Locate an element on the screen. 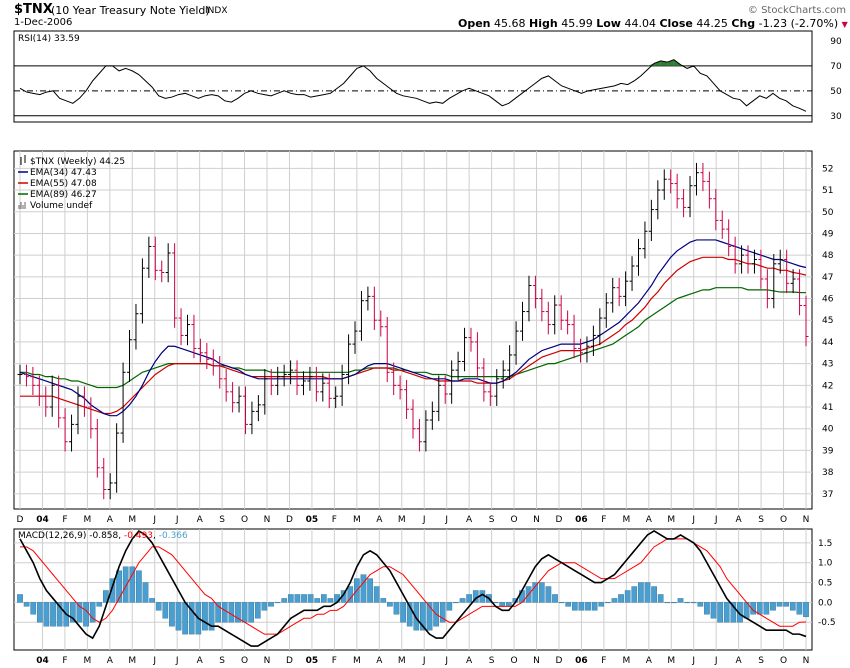 This screenshot has height=668, width=850. macd-x-label: D is located at coordinates (559, 661).